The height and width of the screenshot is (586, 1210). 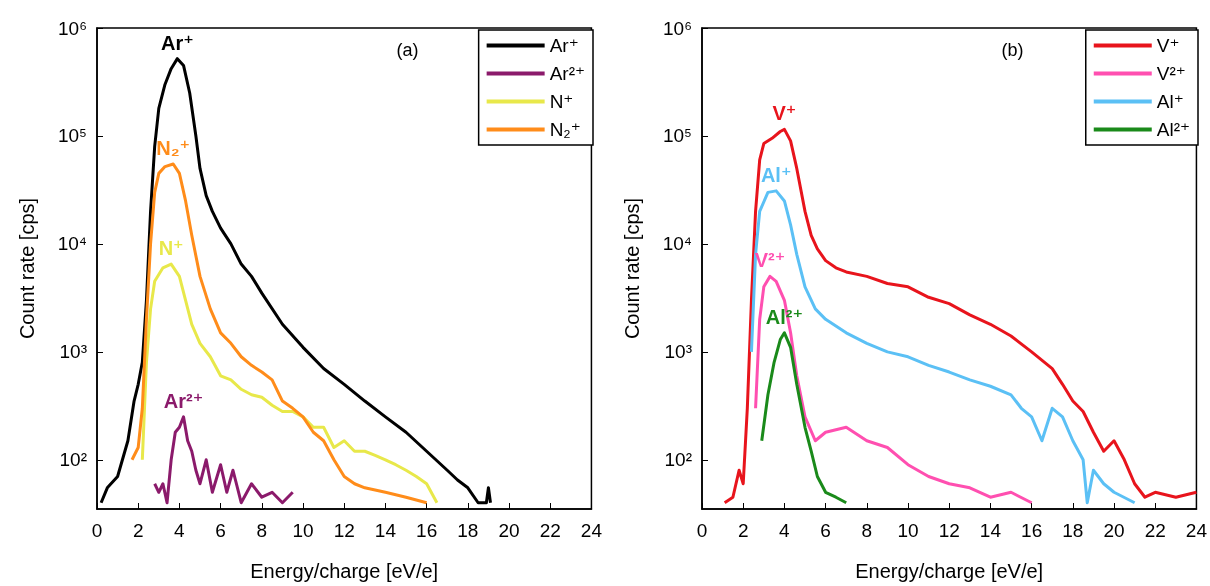 I want to click on text: N⁺, so click(x=171, y=248).